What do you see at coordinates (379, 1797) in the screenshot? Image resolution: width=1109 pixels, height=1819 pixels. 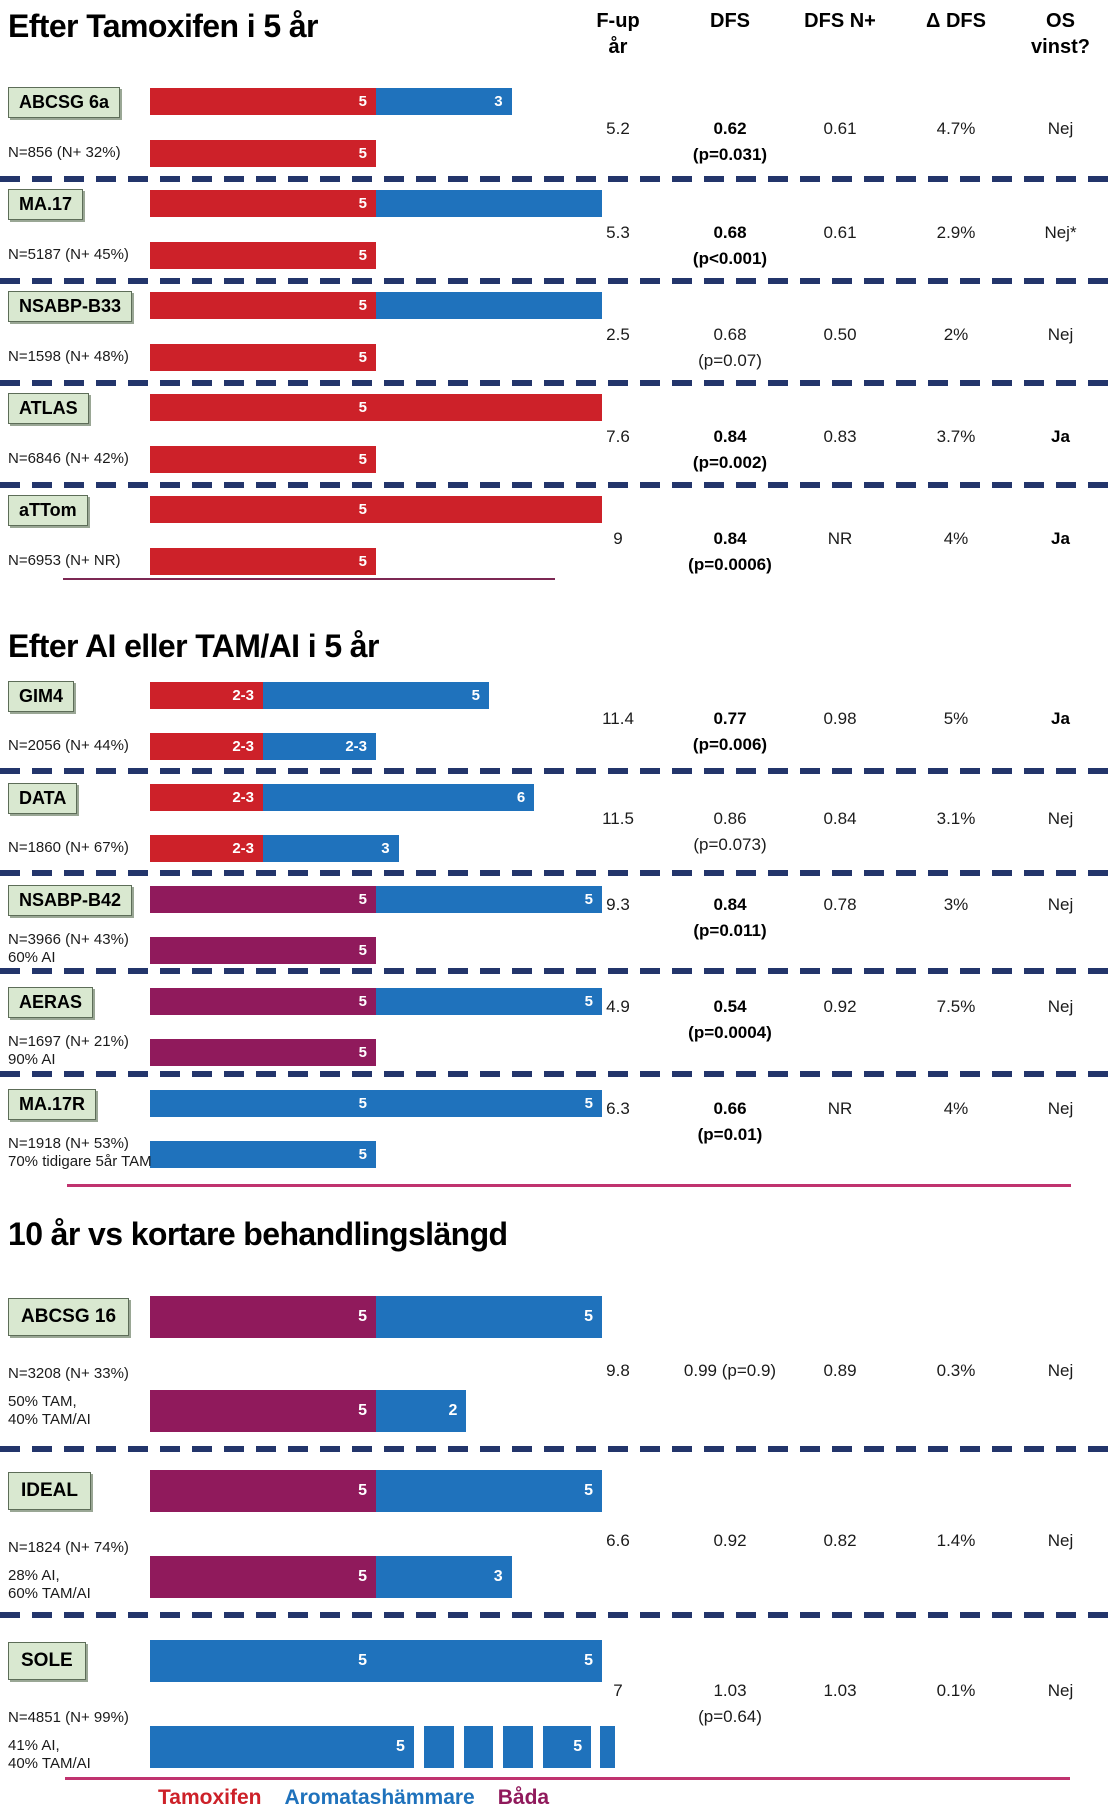 I see `legend-aromatashammare: Aromatashämmare` at bounding box center [379, 1797].